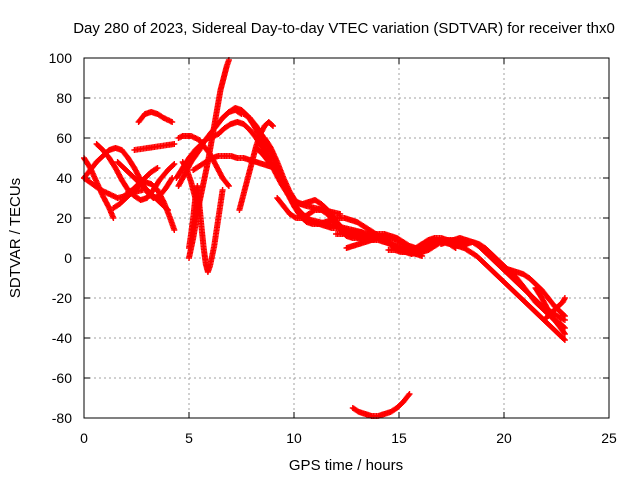 The width and height of the screenshot is (640, 480). Describe the element at coordinates (64, 218) in the screenshot. I see `y-tick-label: 20` at that location.